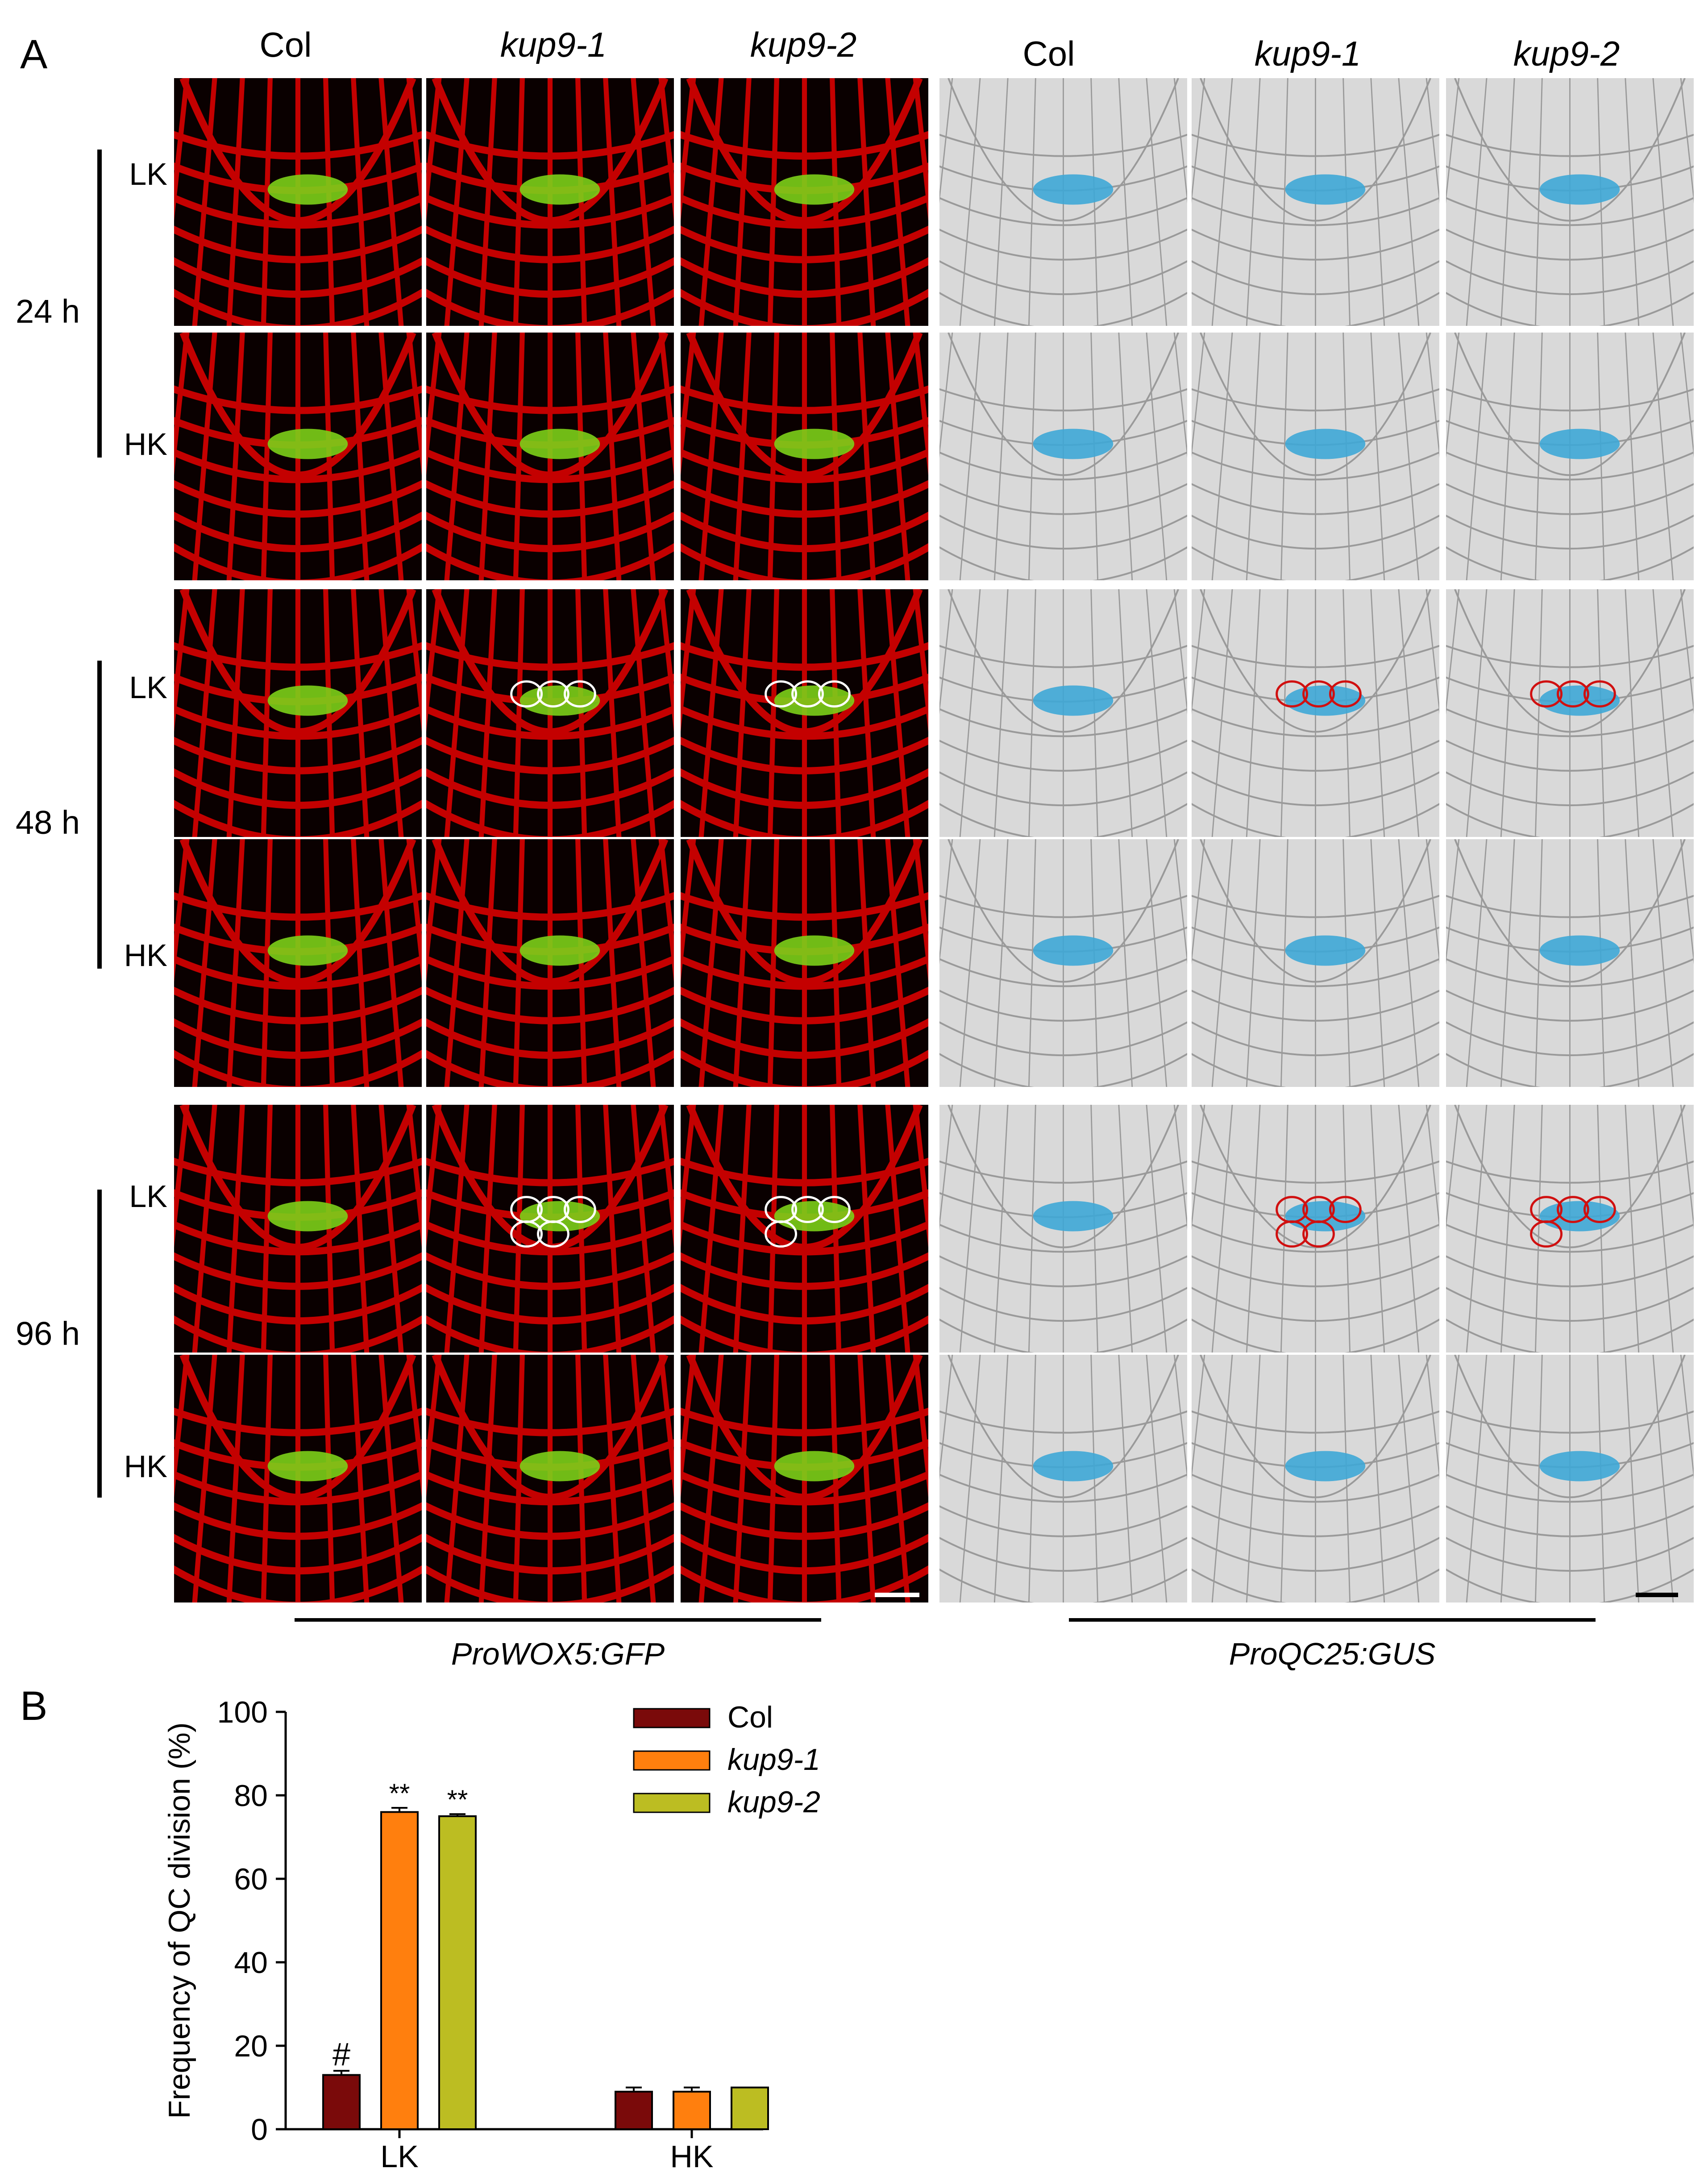 This screenshot has height=2181, width=1708. What do you see at coordinates (179, 1920) in the screenshot?
I see `y-axis-label: Frequency of QC division (%)` at bounding box center [179, 1920].